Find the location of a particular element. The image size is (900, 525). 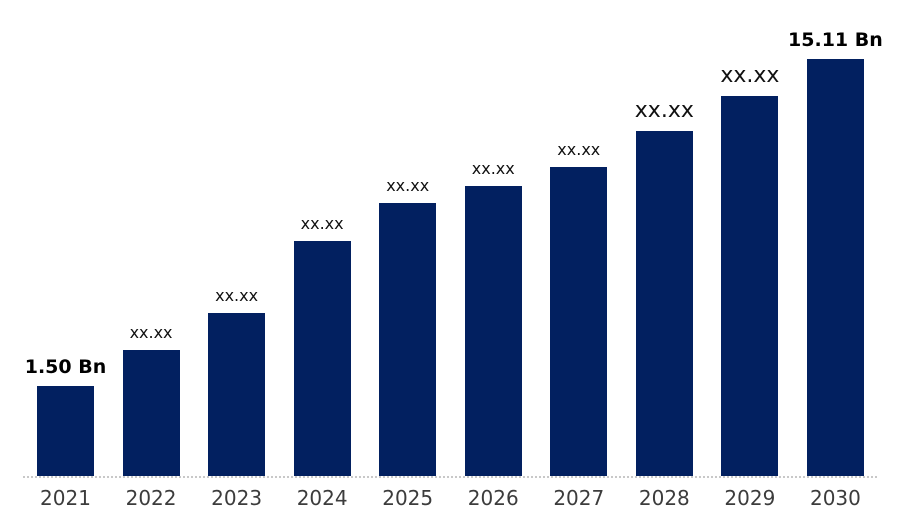

year-label-2022: 2022 is located at coordinates (151, 498).